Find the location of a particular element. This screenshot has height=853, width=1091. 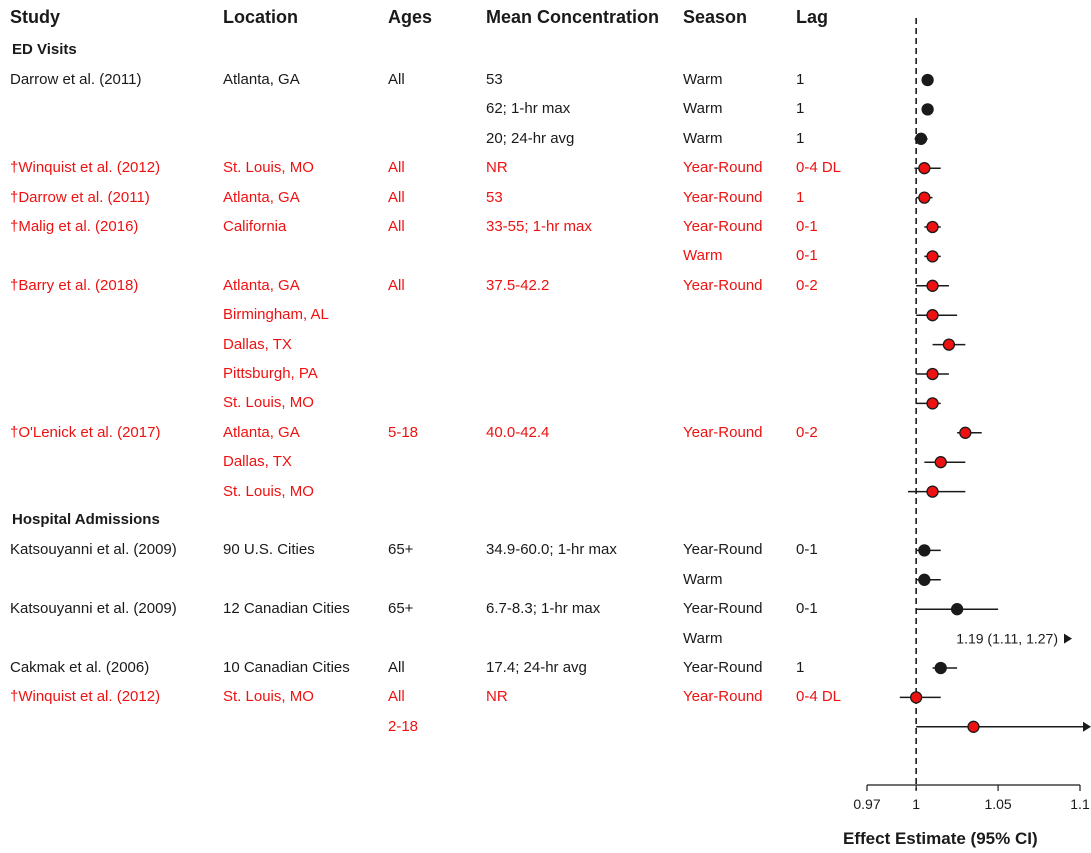

row-20-ages: All is located at coordinates (396, 697).